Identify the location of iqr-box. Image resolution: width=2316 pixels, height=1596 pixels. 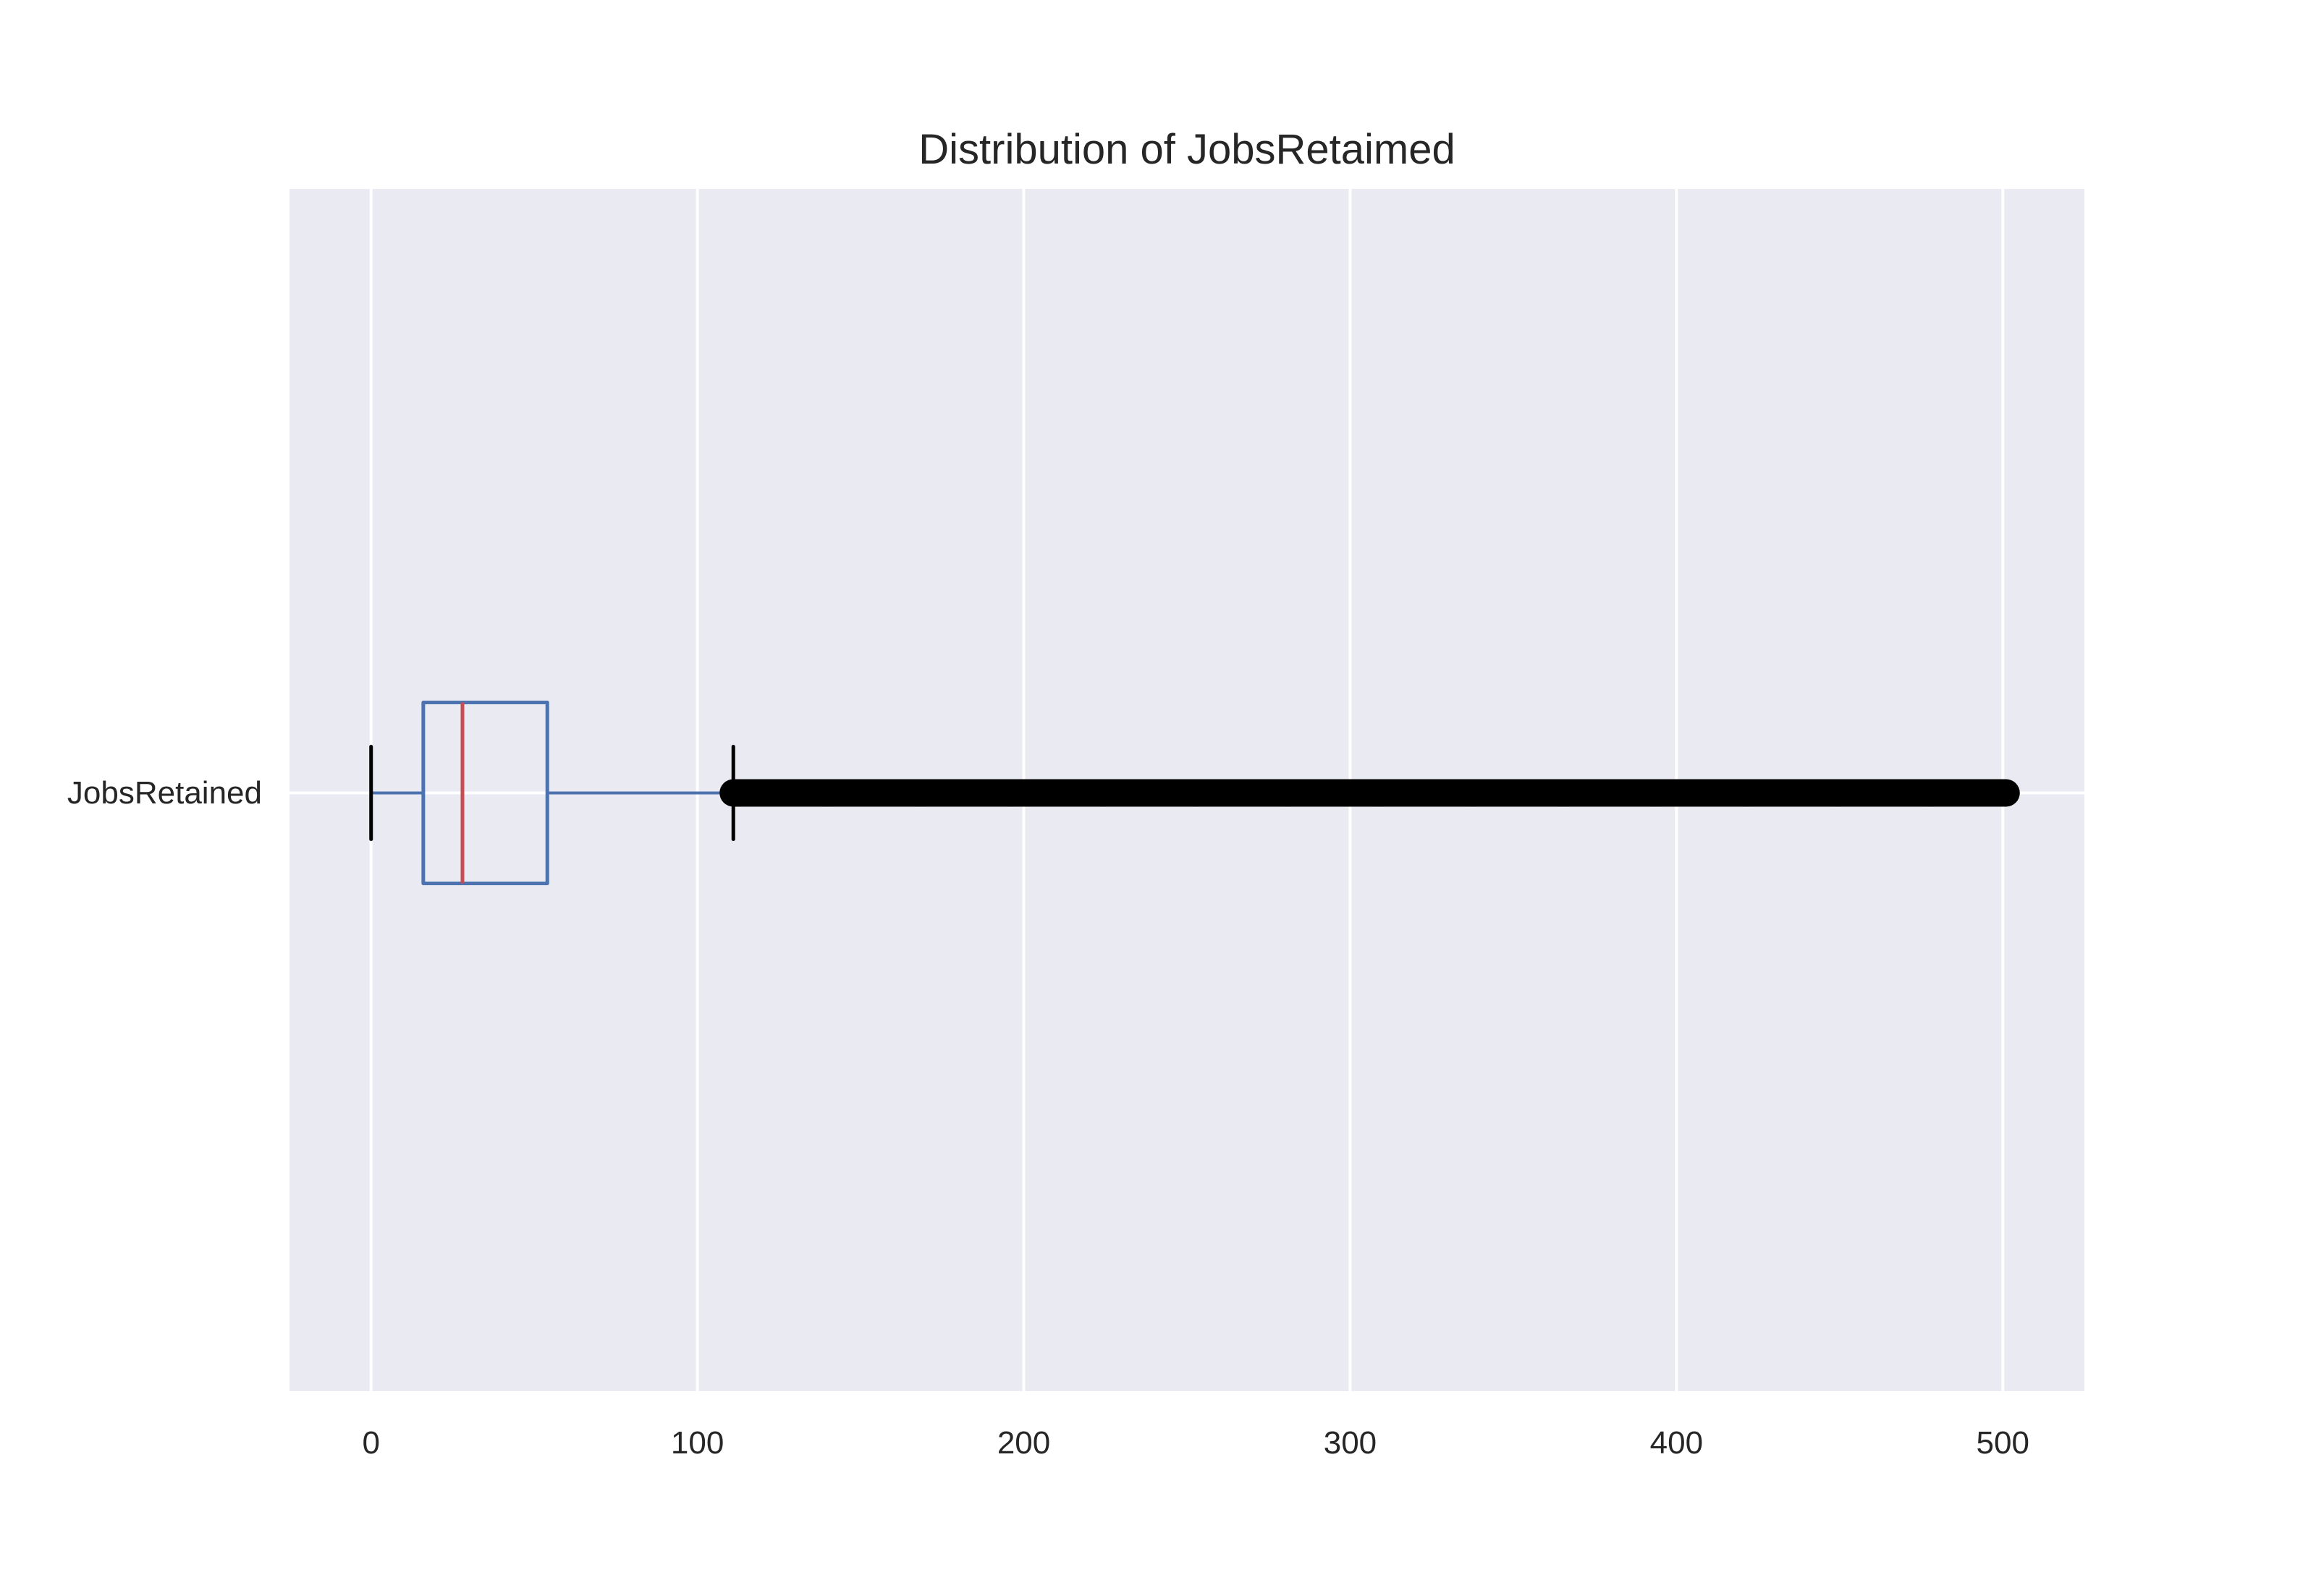
(485, 793).